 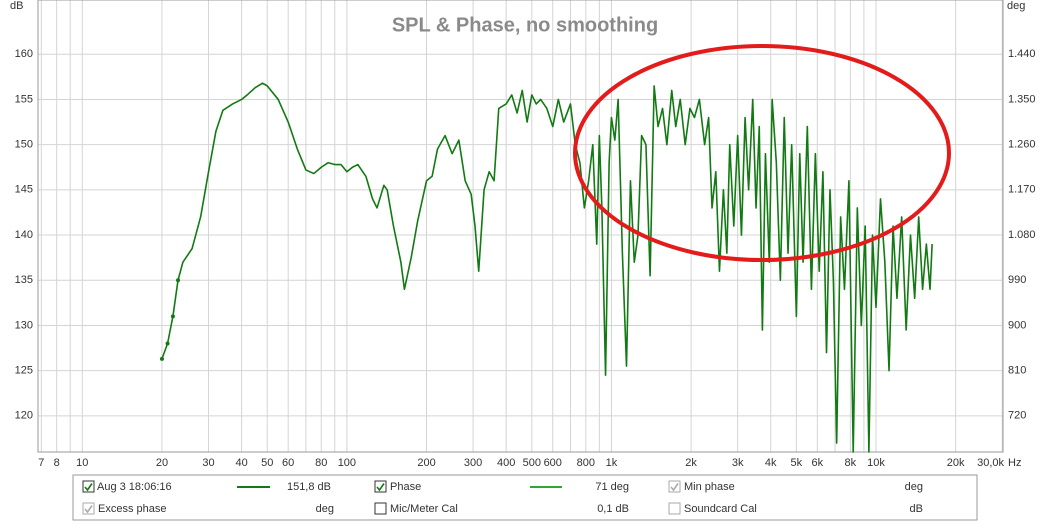 What do you see at coordinates (1017, 280) in the screenshot?
I see `y2-tick-label: 990` at bounding box center [1017, 280].